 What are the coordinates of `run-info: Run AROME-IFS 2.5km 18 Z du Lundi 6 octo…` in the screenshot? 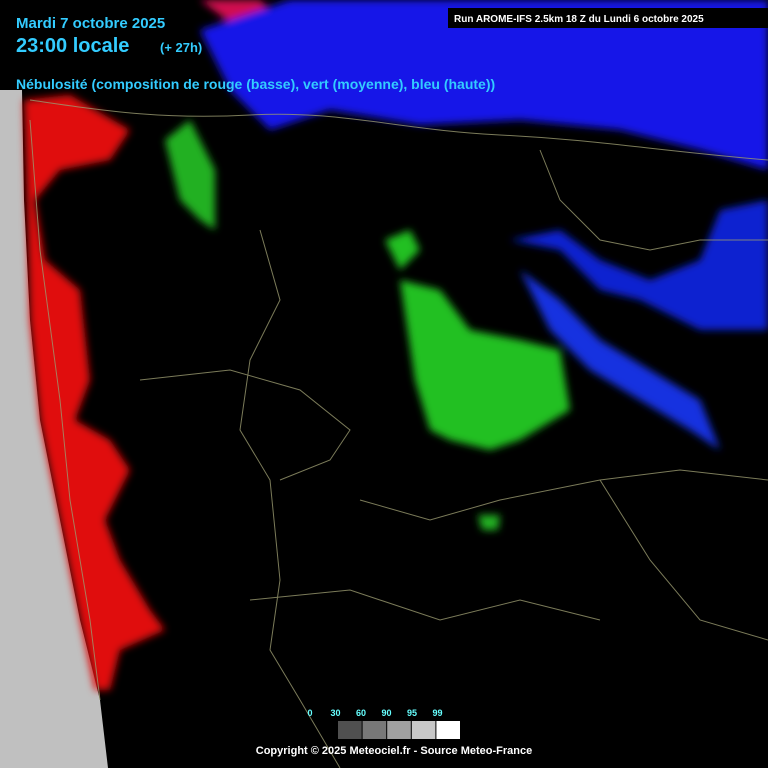 It's located at (579, 19).